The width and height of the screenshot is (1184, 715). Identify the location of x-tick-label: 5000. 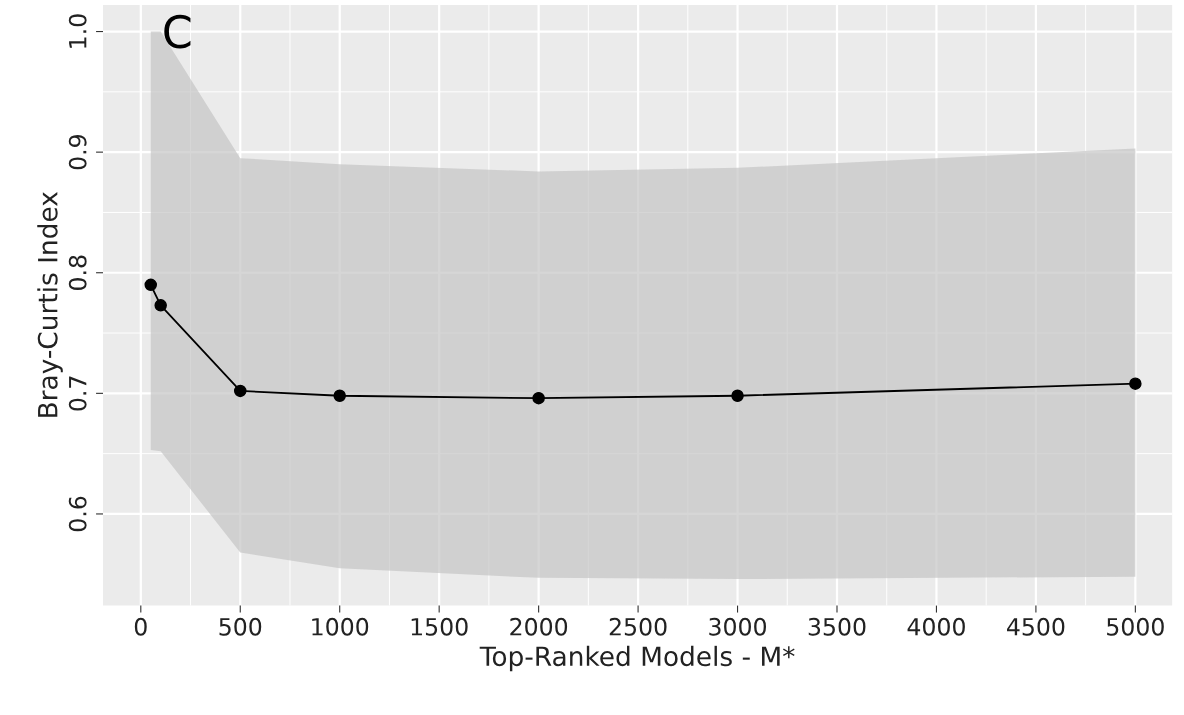
(1135, 626).